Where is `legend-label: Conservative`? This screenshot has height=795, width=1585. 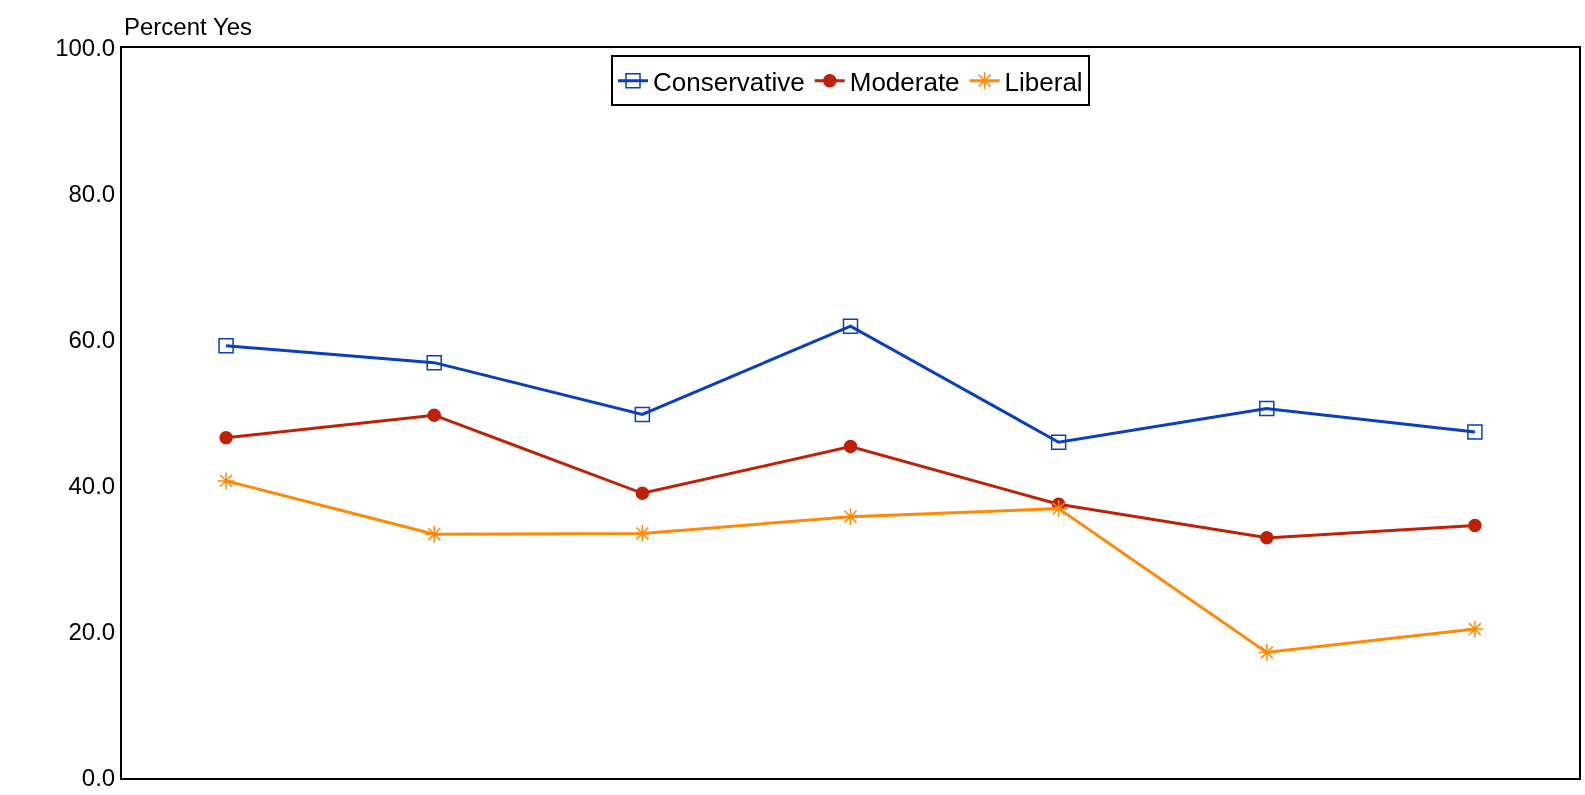 legend-label: Conservative is located at coordinates (729, 81).